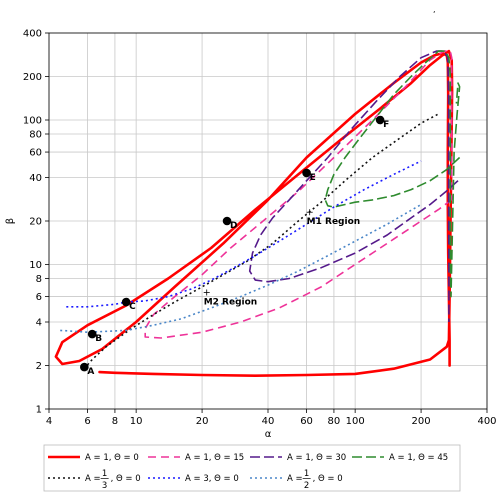 Image resolution: width=501 pixels, height=501 pixels. Describe the element at coordinates (268, 434) in the screenshot. I see `x-axis-label: α` at that location.